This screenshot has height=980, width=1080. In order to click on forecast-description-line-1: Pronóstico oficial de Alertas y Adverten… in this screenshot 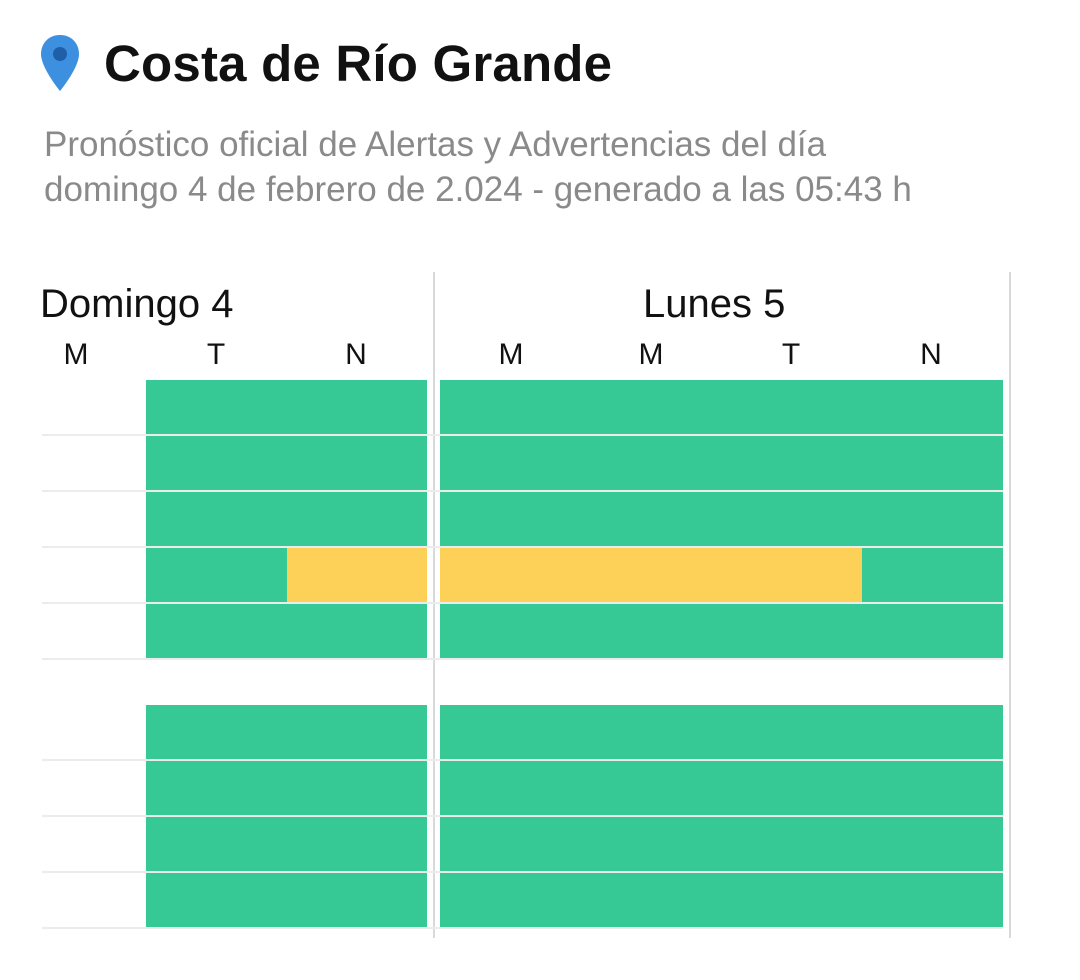, I will do `click(435, 144)`.